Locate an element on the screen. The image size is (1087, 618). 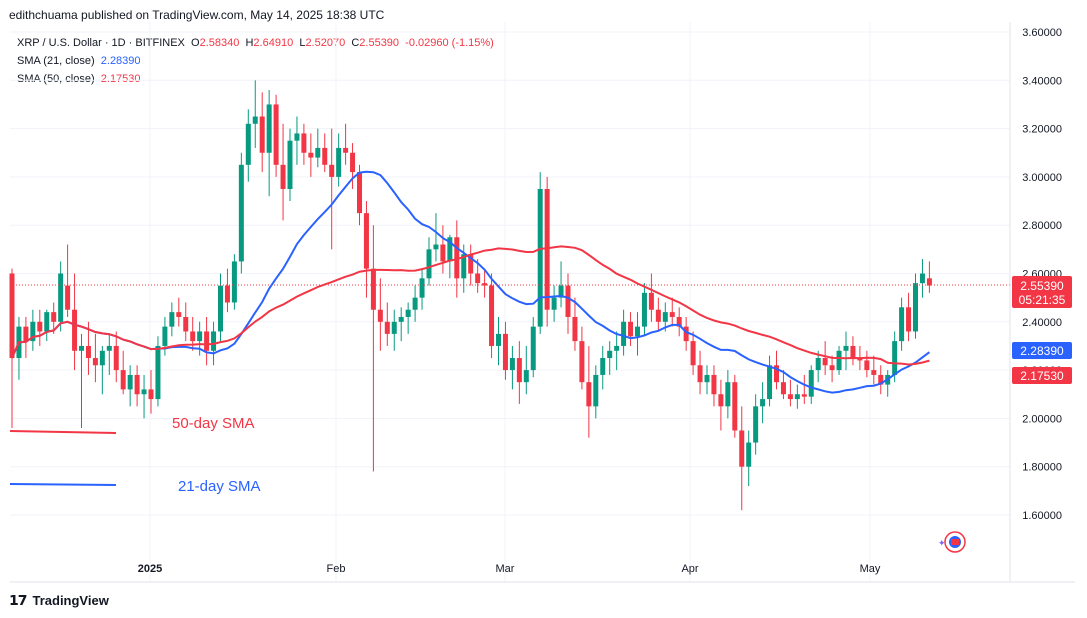
legend-symbol: XRP / U.S. Dollar · 1D · BITFINEX is located at coordinates (101, 43).